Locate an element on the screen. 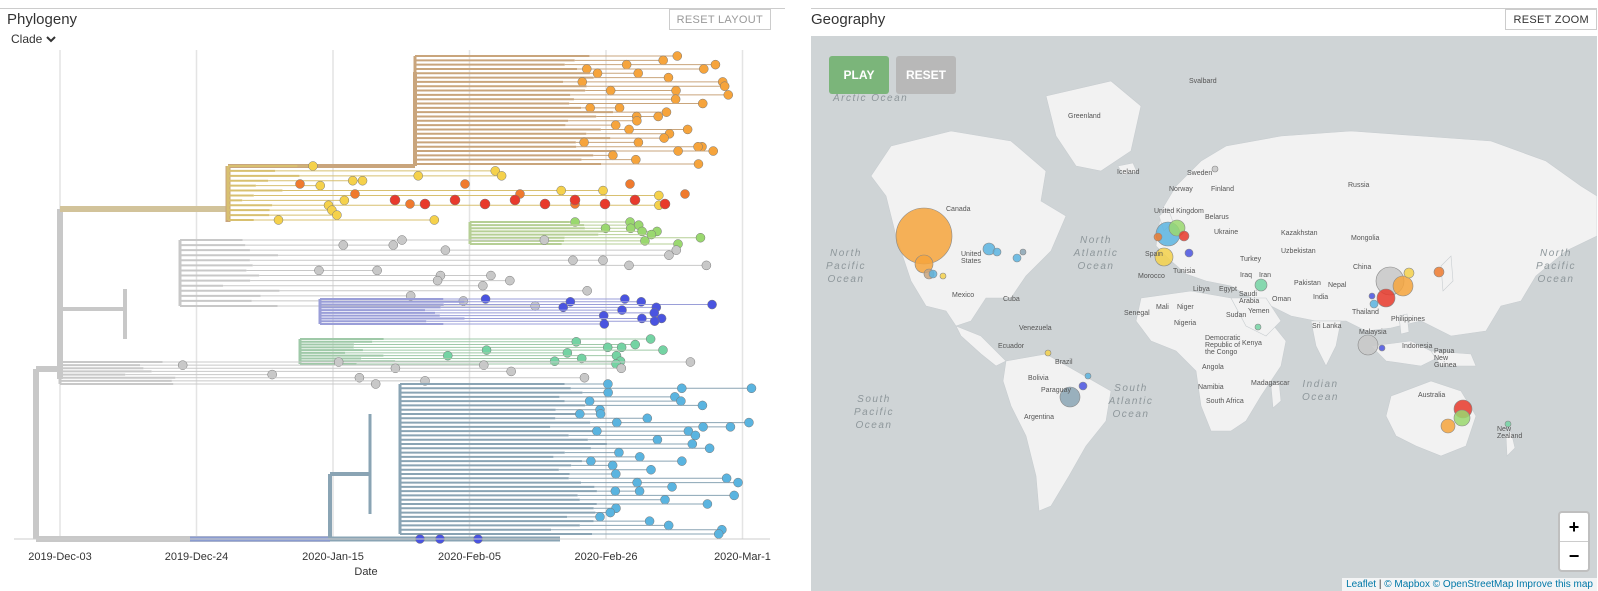 The width and height of the screenshot is (1598, 591). clade-dropdown: Clade is located at coordinates (34, 39).